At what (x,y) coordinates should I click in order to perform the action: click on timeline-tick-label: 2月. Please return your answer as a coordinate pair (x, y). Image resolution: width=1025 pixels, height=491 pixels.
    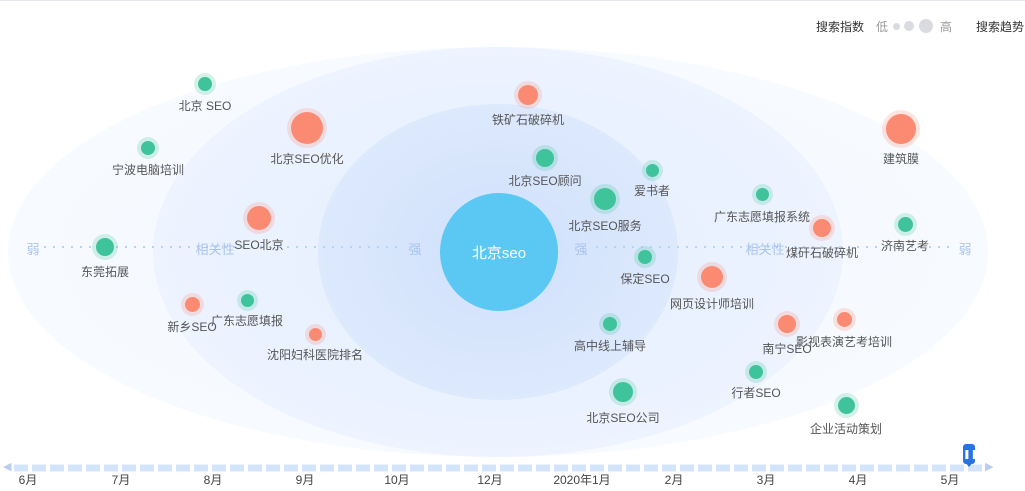
    Looking at the image, I should click on (674, 480).